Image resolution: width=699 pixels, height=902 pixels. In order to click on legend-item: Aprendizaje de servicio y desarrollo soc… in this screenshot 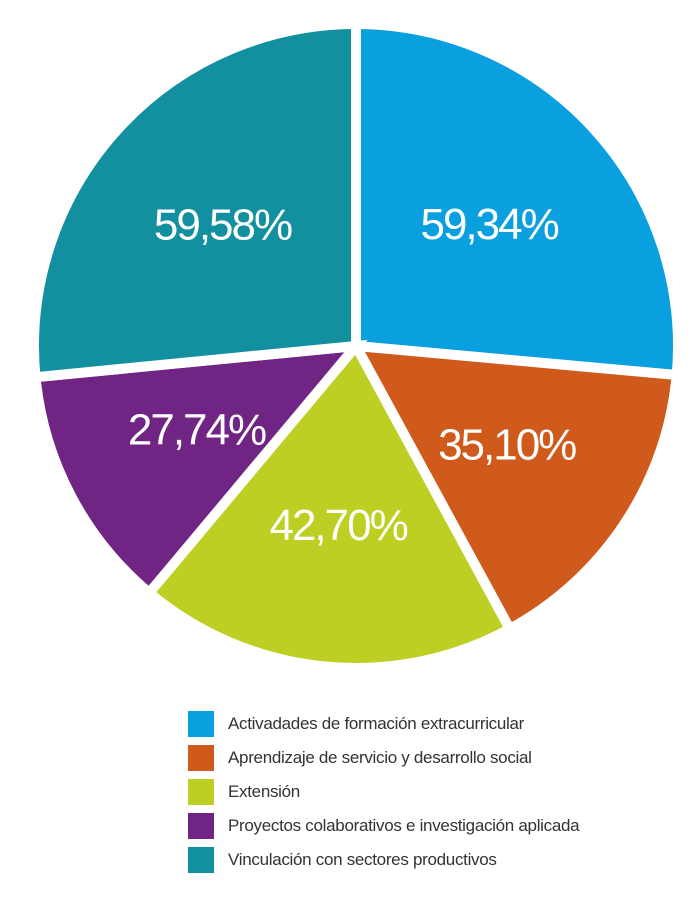, I will do `click(383, 758)`.